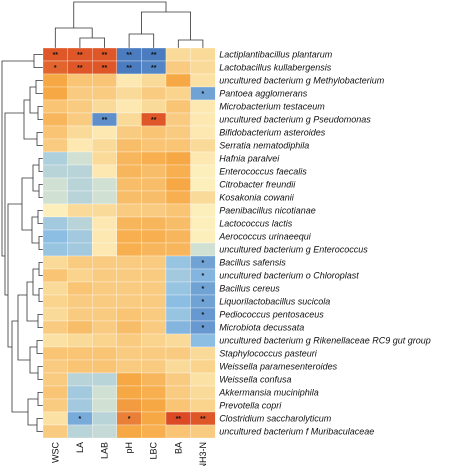 This screenshot has height=466, width=474. Describe the element at coordinates (55, 452) in the screenshot. I see `column-label: WSC` at that location.